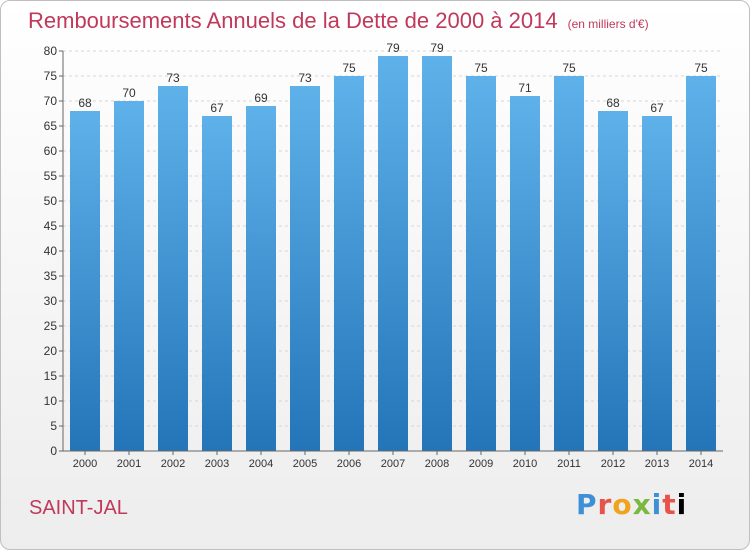 The image size is (750, 550). Describe the element at coordinates (669, 504) in the screenshot. I see `logo-letter: t` at that location.